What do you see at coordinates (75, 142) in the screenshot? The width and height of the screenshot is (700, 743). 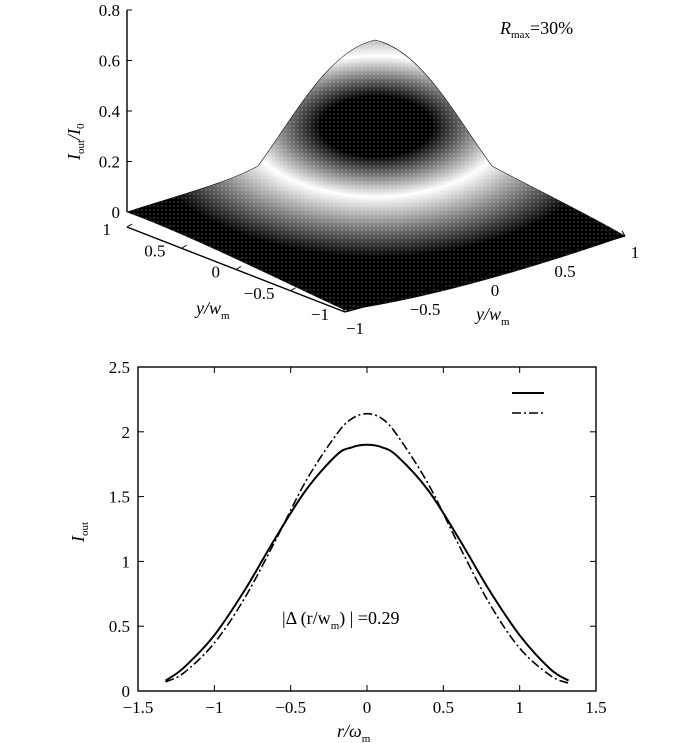 I see `z-axis-label: Iout/I0` at bounding box center [75, 142].